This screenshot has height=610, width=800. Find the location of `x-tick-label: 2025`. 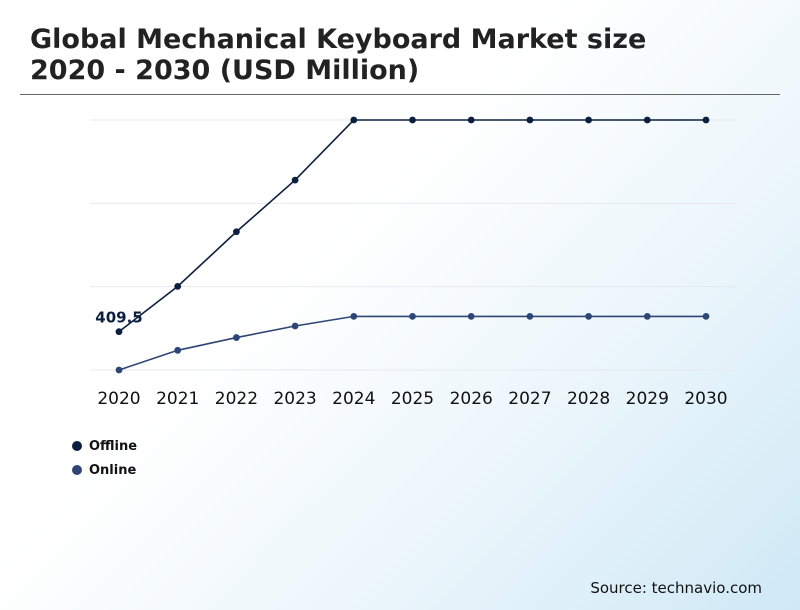

x-tick-label: 2025 is located at coordinates (412, 399).